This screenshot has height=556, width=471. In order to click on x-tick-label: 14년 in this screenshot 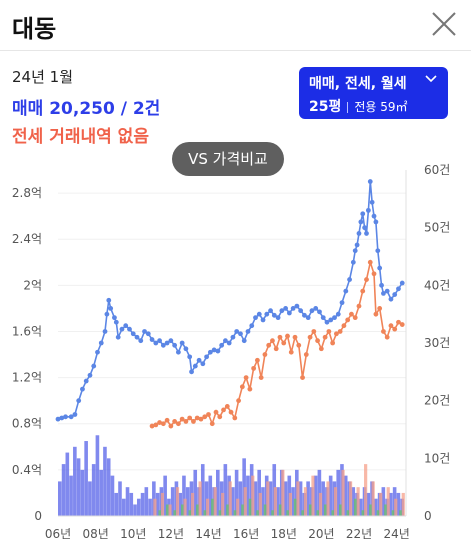, I will do `click(208, 534)`.